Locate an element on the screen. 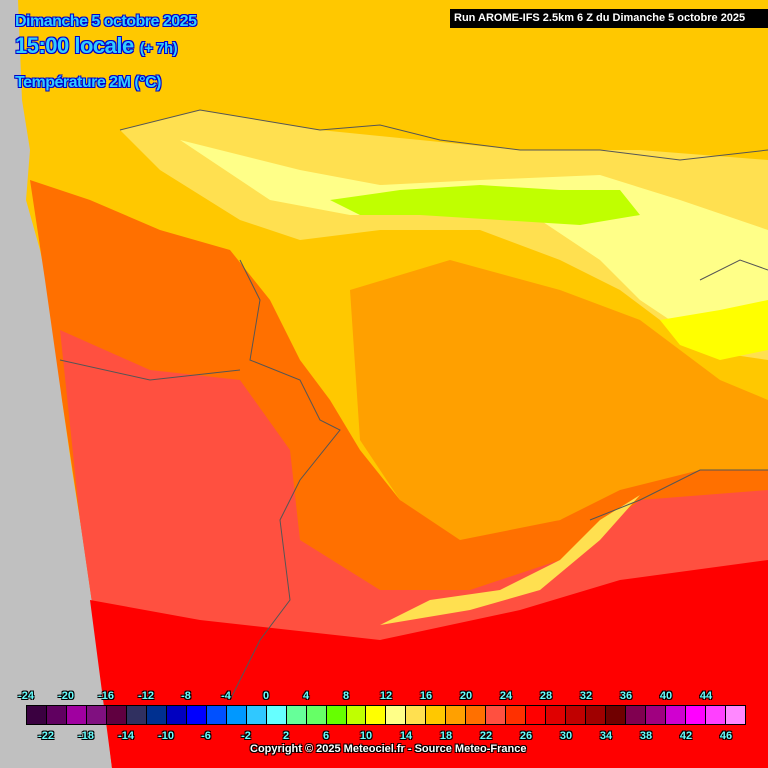 This screenshot has height=768, width=768. legend-label-top: 36 is located at coordinates (626, 696).